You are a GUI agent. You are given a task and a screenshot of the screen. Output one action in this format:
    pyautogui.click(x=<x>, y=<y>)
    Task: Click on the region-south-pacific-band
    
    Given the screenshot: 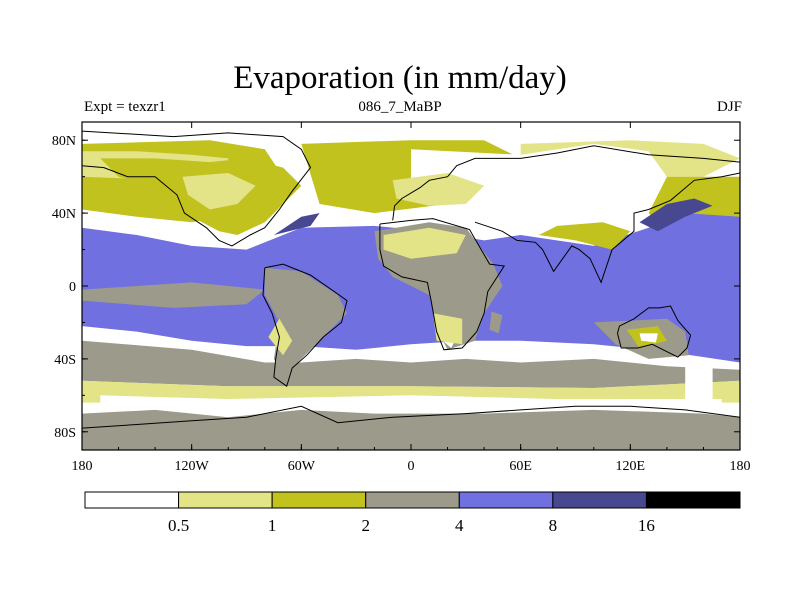 What is the action you would take?
    pyautogui.click(x=411, y=364)
    